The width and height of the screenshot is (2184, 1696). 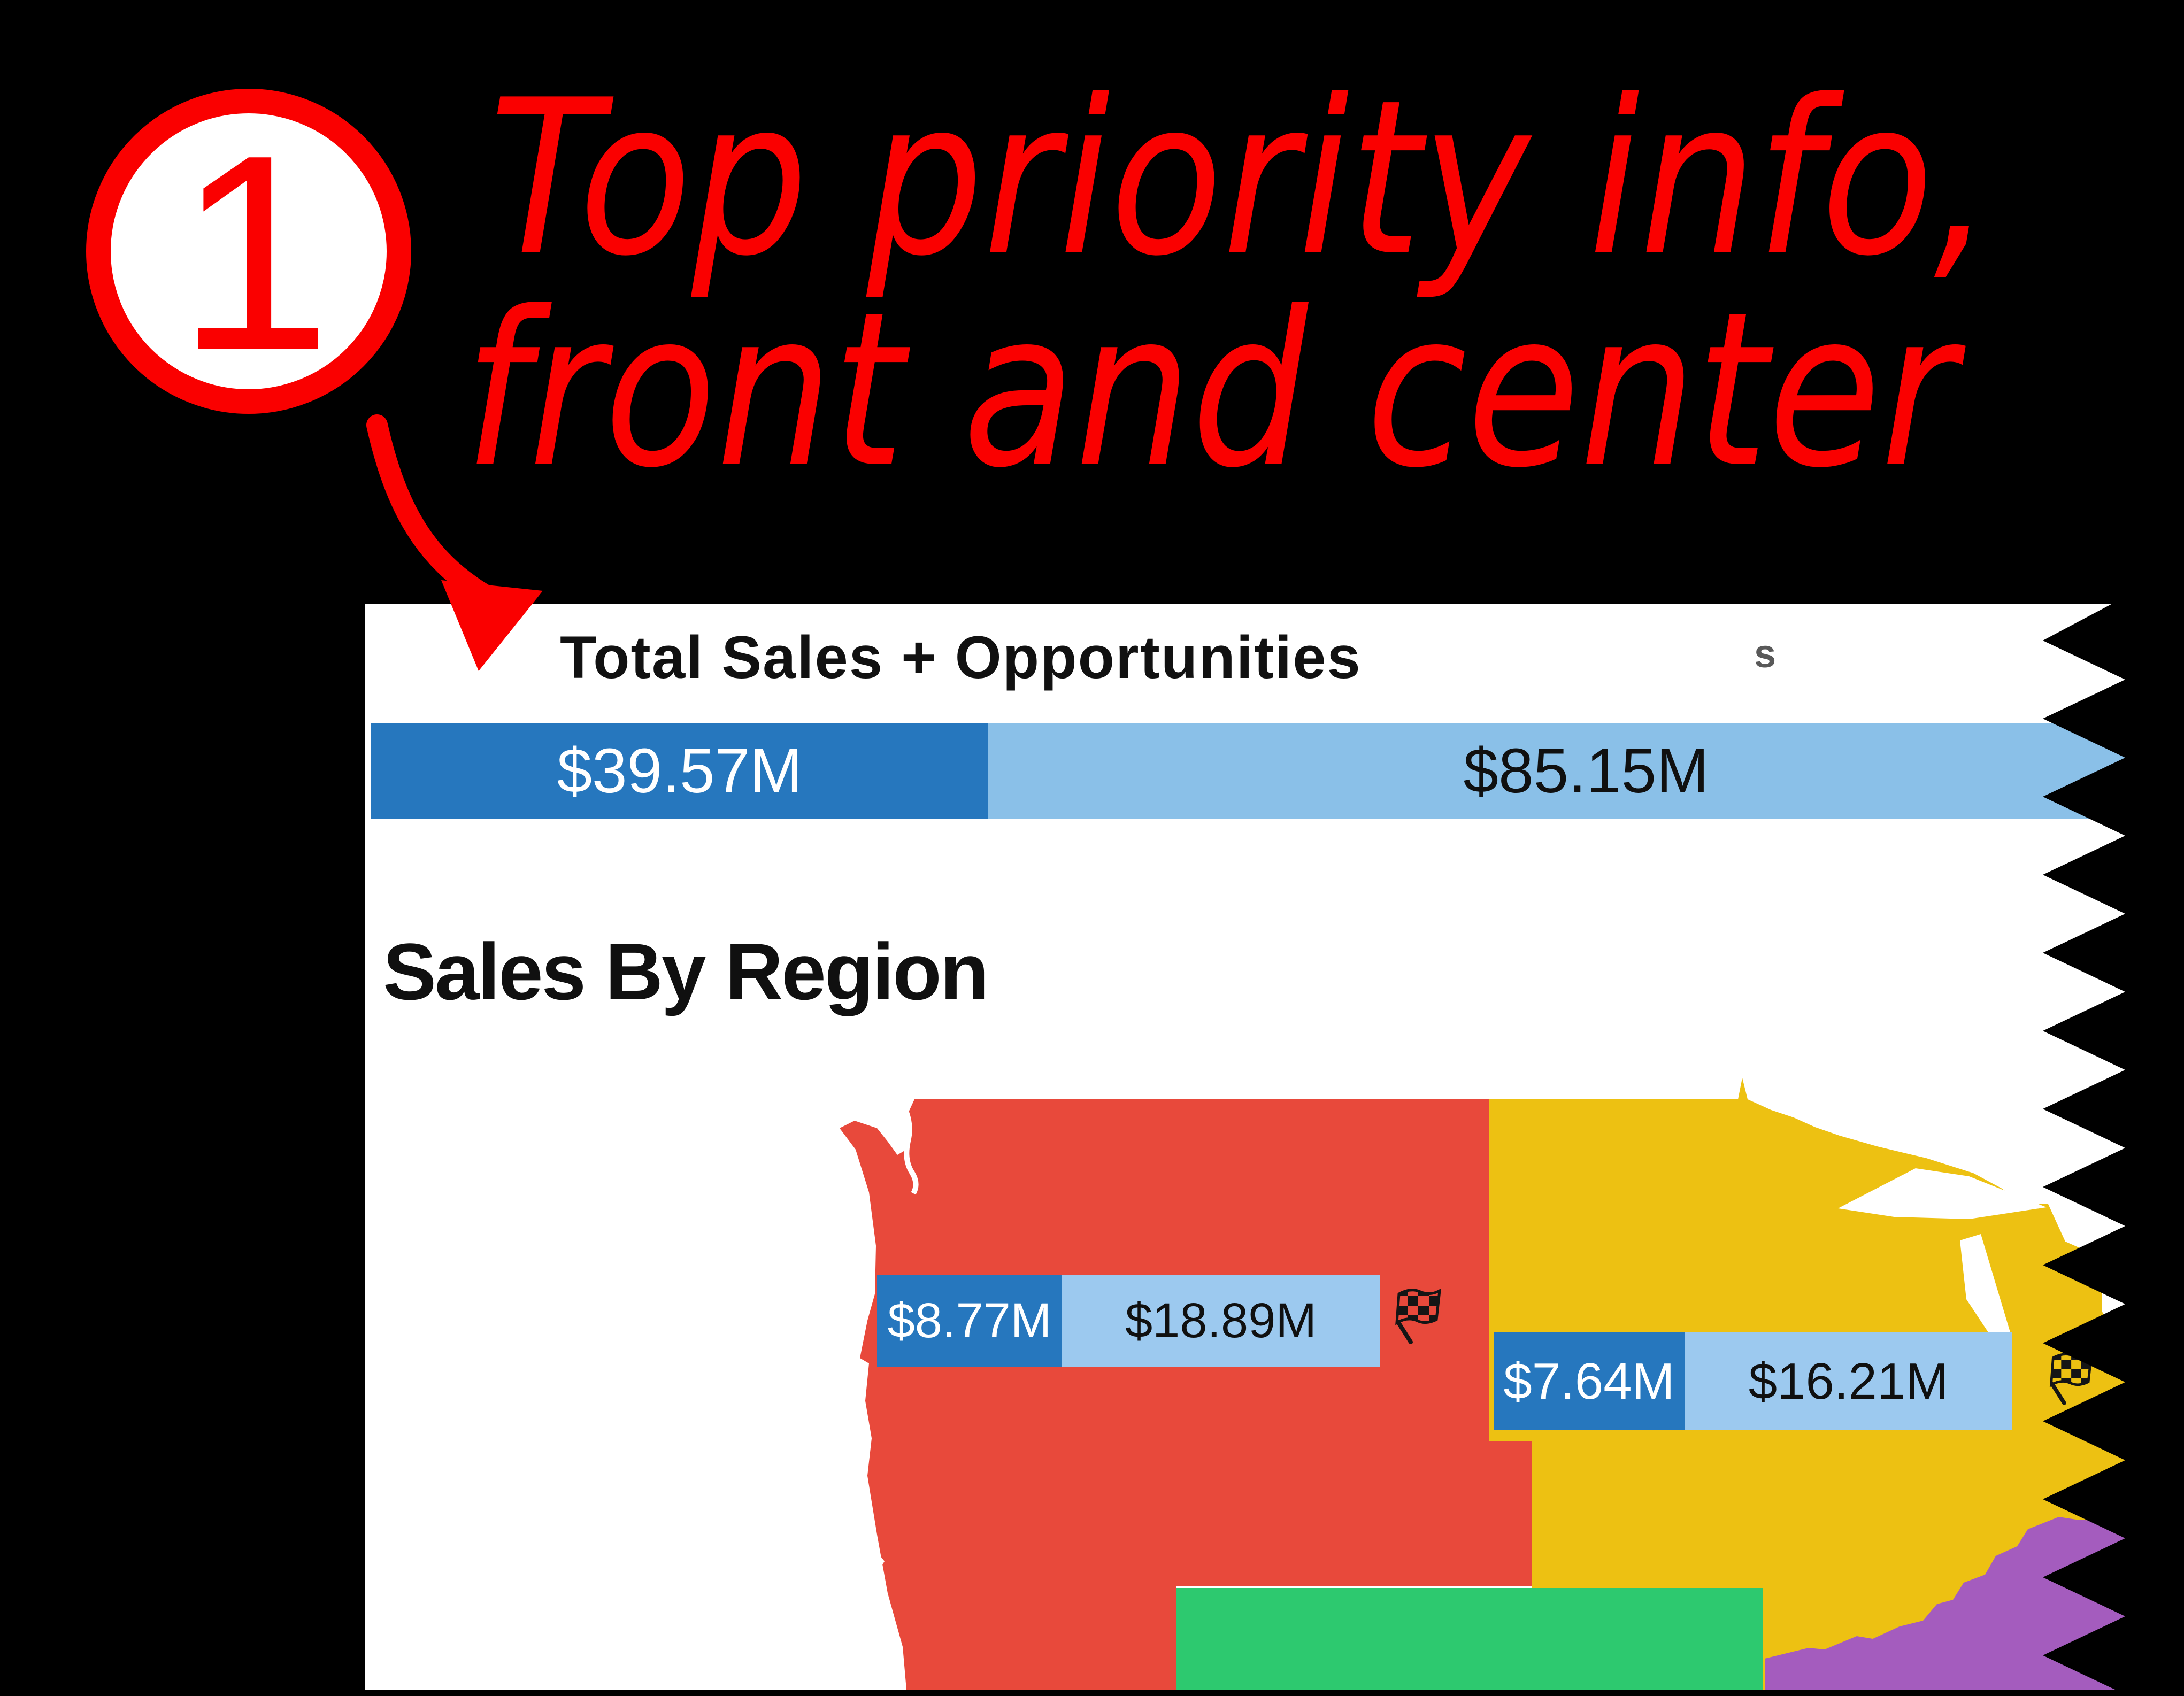 I want to click on callout-west-opps-value: $18.89M, so click(x=1221, y=1320).